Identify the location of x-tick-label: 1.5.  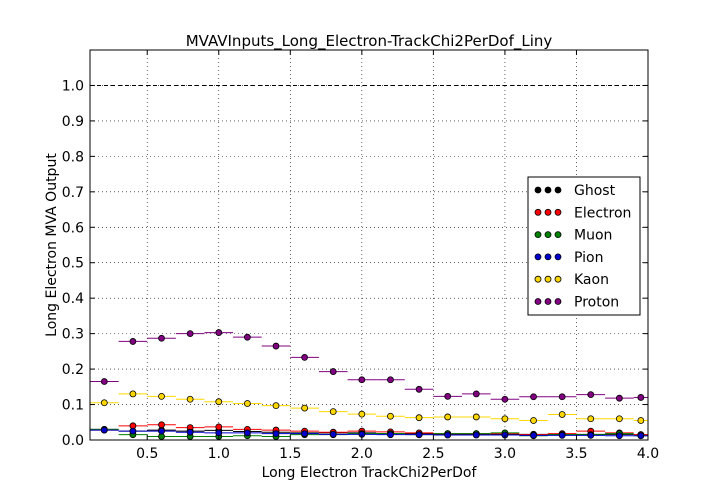
(290, 454).